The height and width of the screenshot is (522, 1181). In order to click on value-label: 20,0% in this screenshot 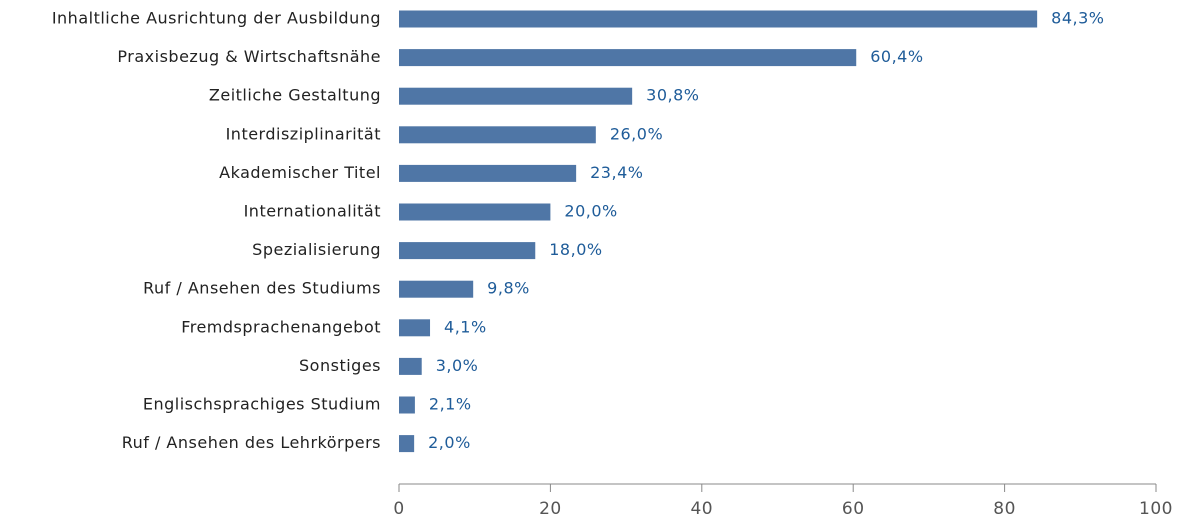, I will do `click(590, 211)`.